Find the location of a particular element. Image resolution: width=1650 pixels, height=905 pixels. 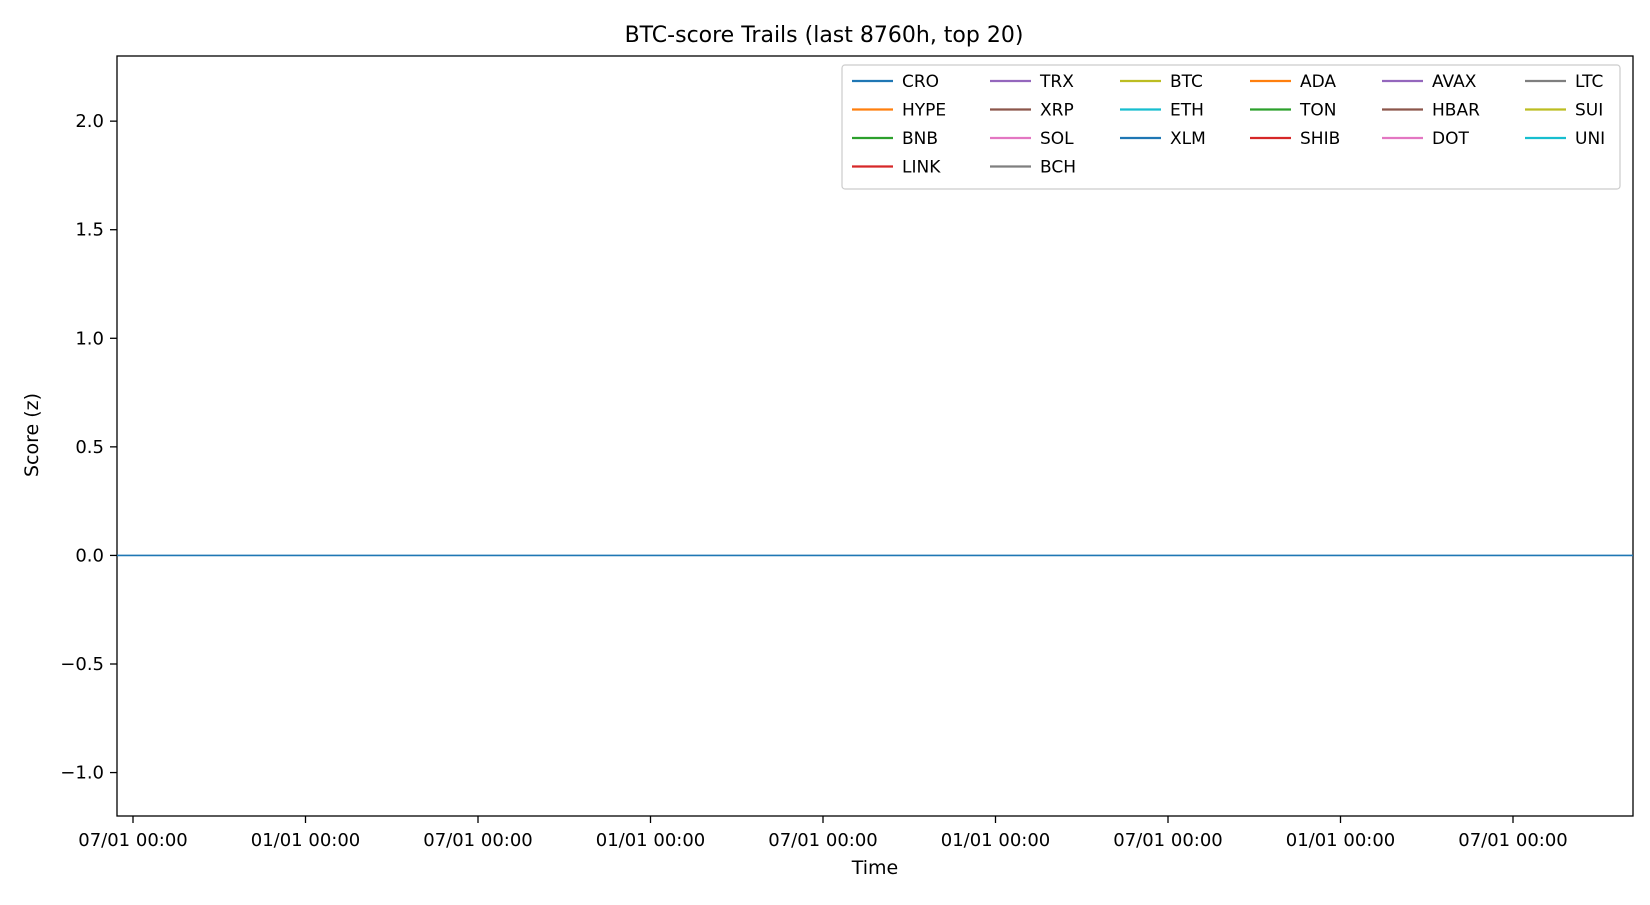

legend-label: ETH is located at coordinates (1187, 111).